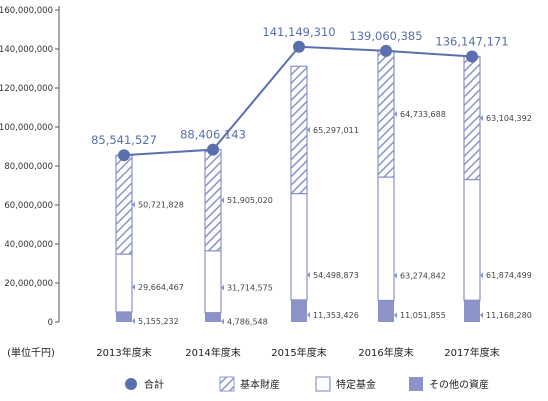 This screenshot has height=401, width=548. What do you see at coordinates (213, 135) in the screenshot?
I see `total-value-label: 88,406,143` at bounding box center [213, 135].